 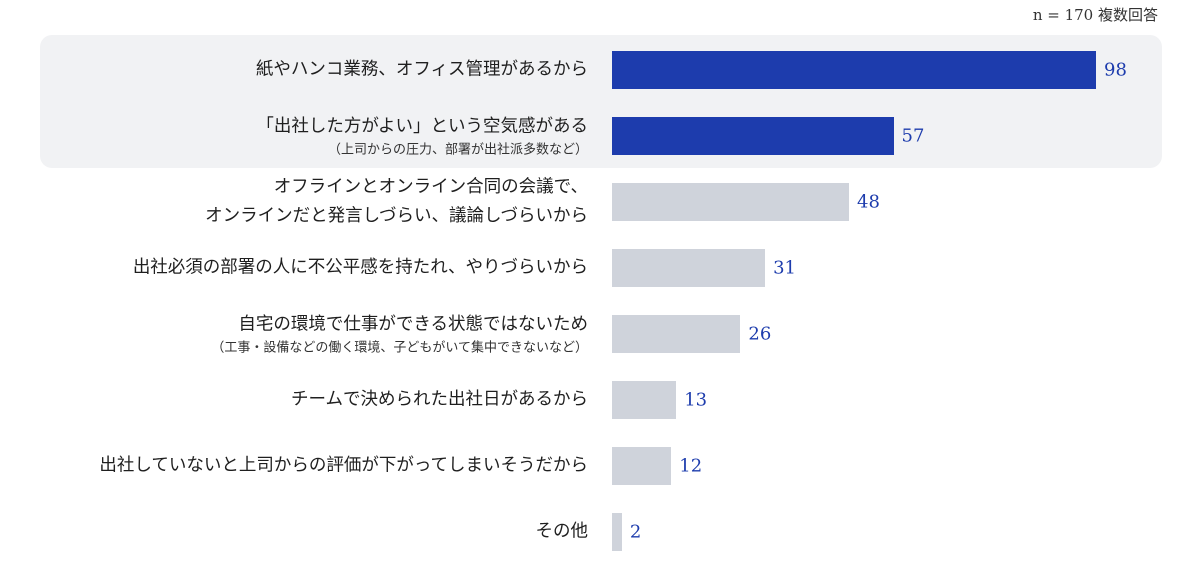 What do you see at coordinates (422, 126) in the screenshot?
I see `category-label-line: 「出社した方がよい」という空気感がある` at bounding box center [422, 126].